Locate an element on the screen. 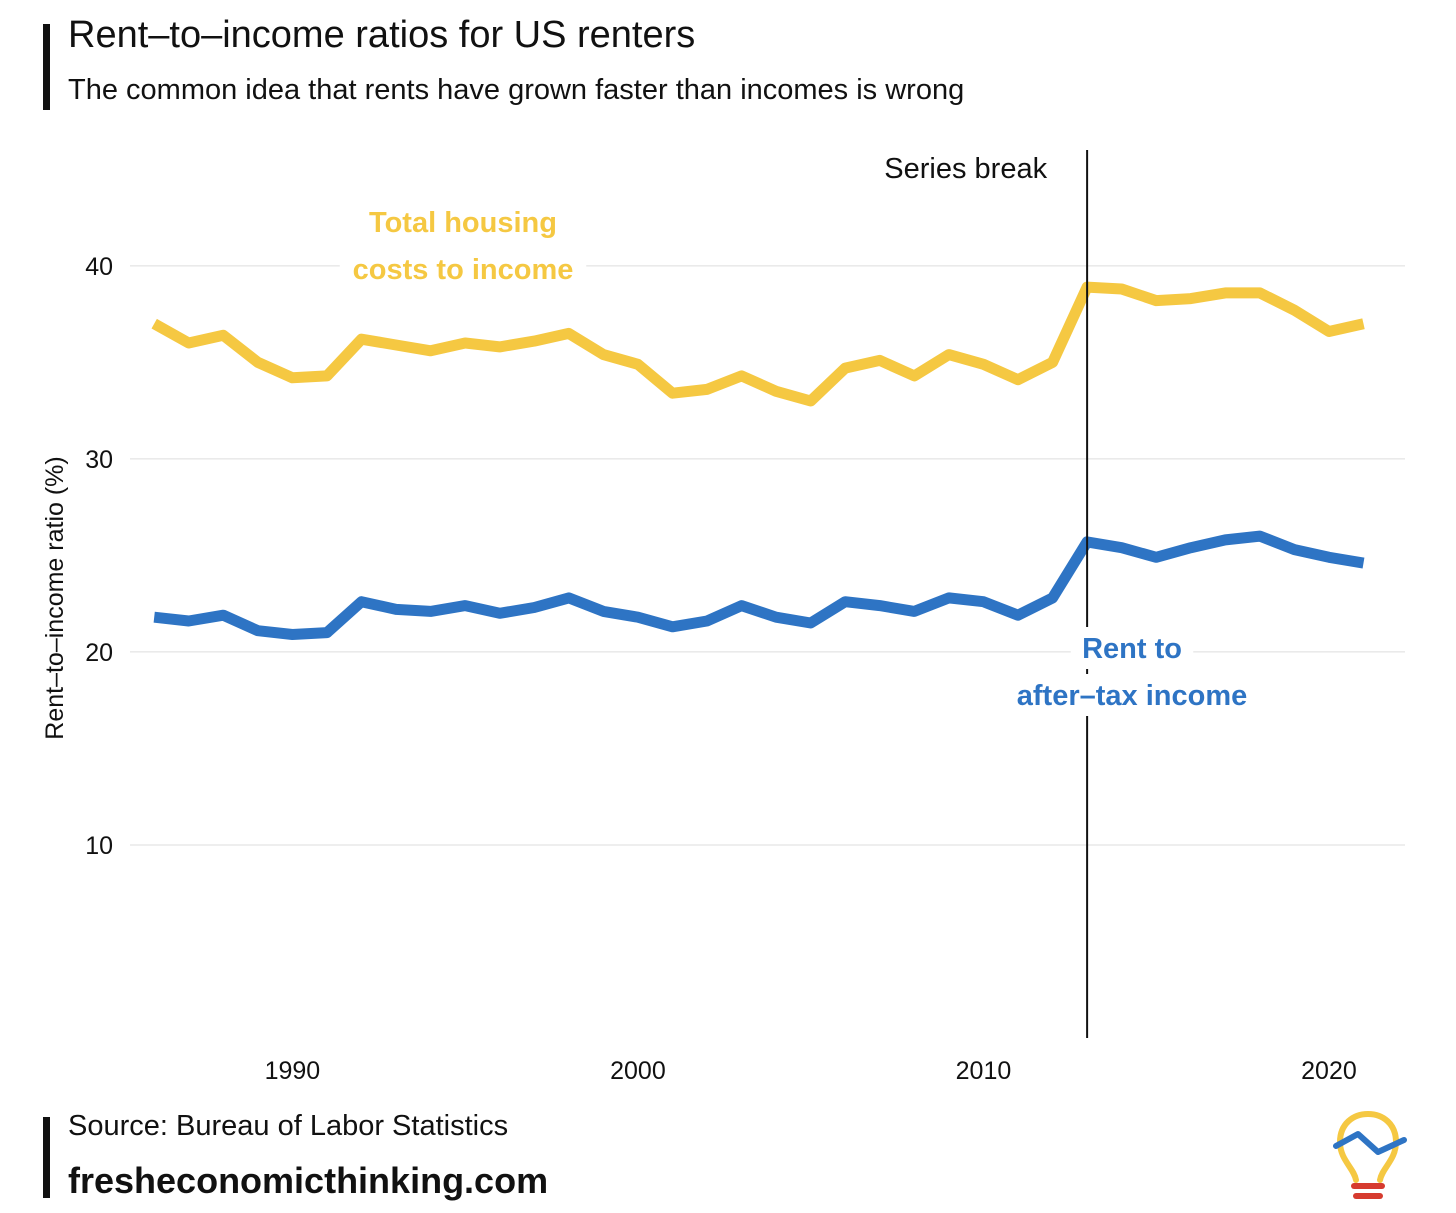  bulb-outline is located at coordinates (1368, 1146).